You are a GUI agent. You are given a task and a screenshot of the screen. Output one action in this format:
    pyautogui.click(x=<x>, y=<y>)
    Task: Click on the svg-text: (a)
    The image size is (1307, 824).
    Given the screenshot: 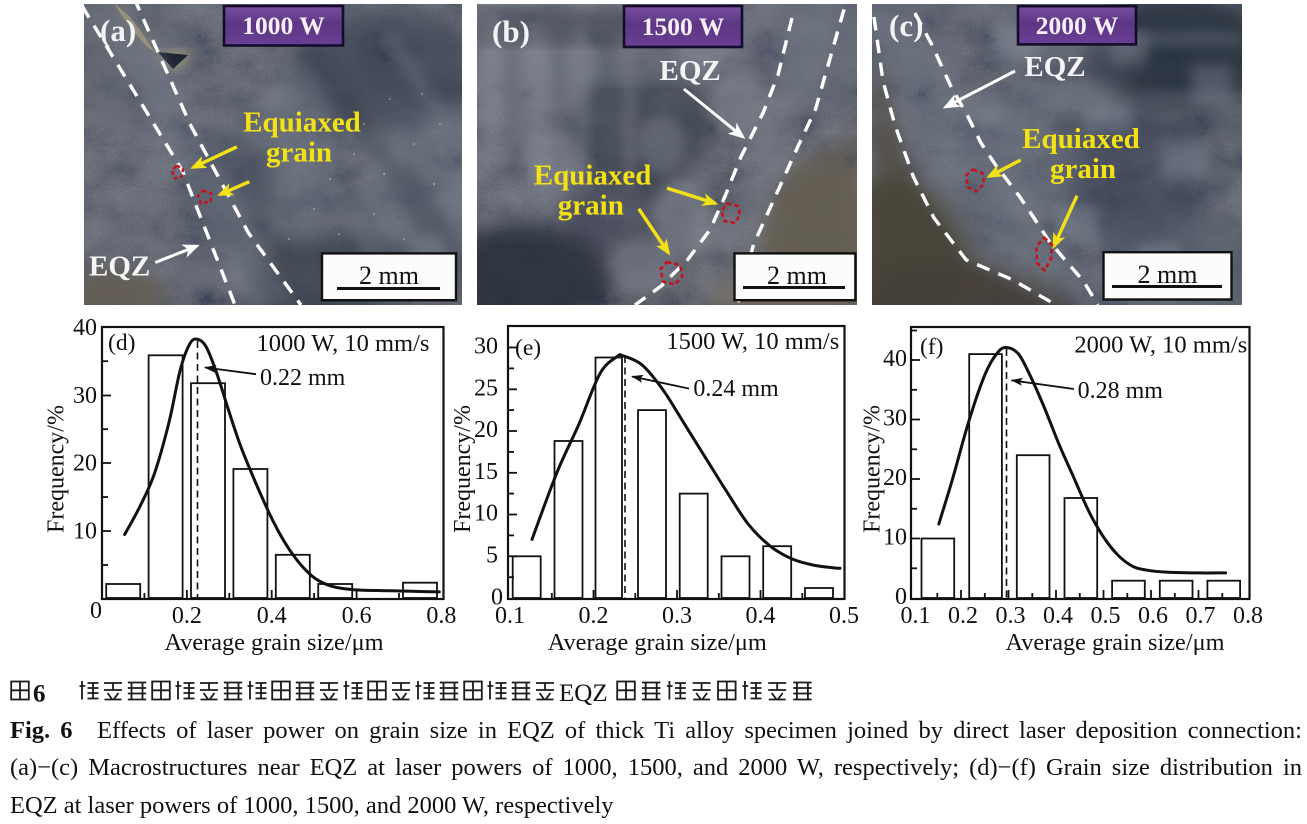 What is the action you would take?
    pyautogui.click(x=118, y=30)
    